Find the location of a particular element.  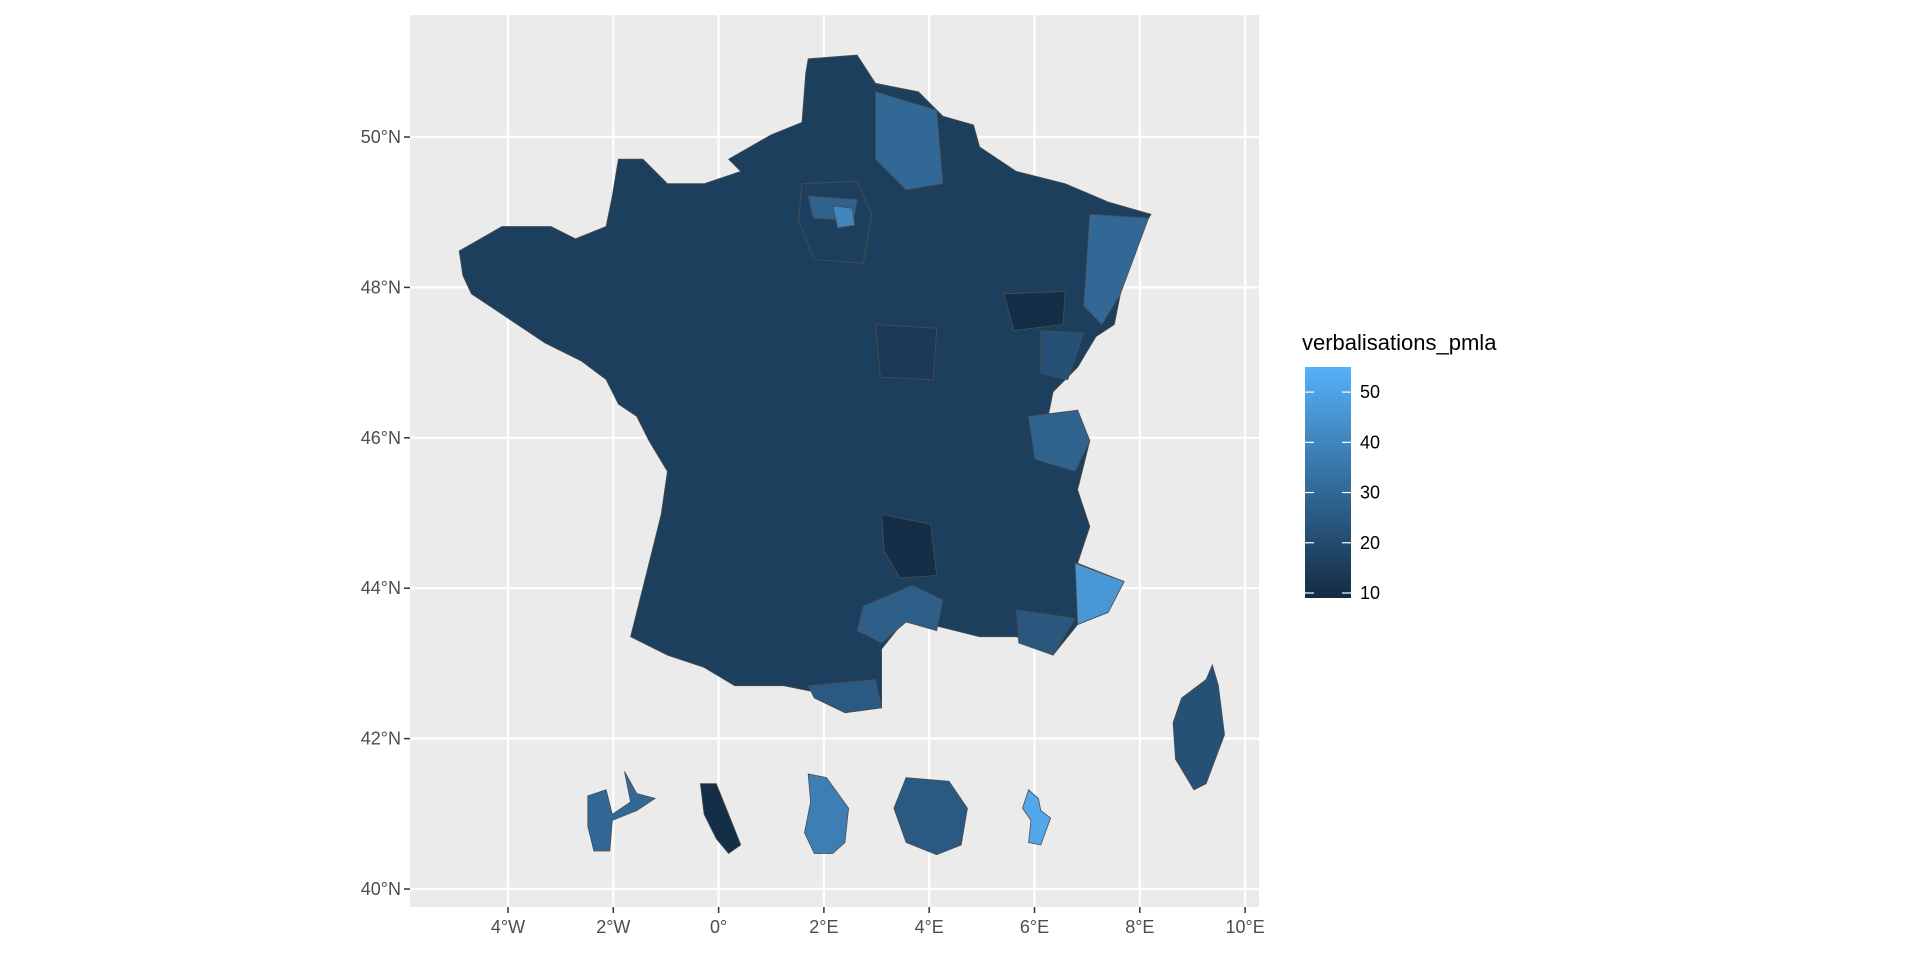

legend-tick-label: 40 is located at coordinates (1370, 442).